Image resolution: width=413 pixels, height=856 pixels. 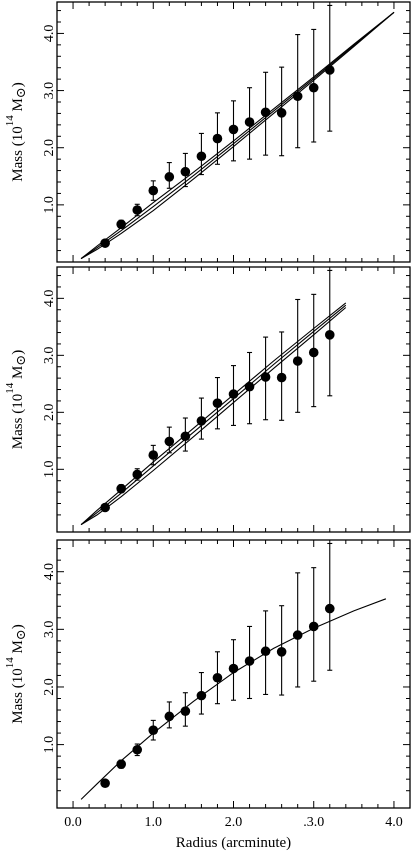 What do you see at coordinates (234, 822) in the screenshot?
I see `x-tick-label: 2.0` at bounding box center [234, 822].